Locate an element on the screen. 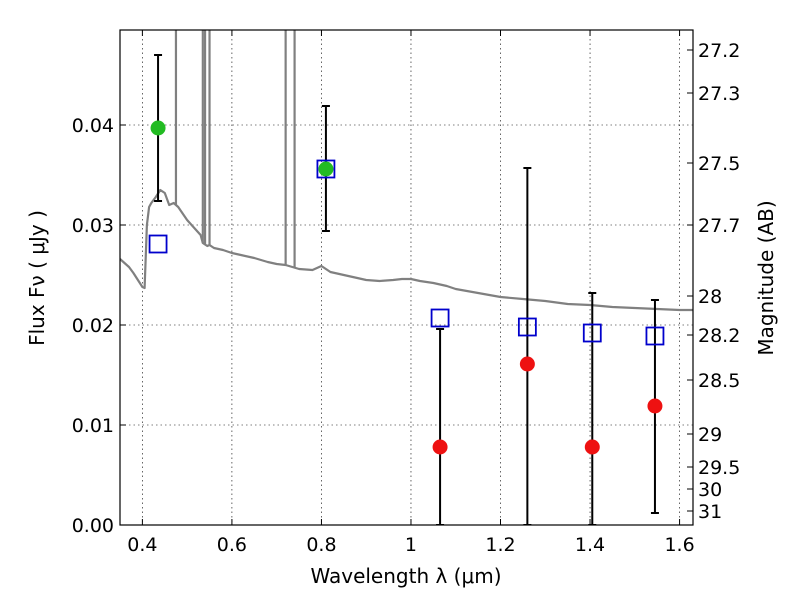 This screenshot has width=800, height=600. x-tick-label: 0.6 is located at coordinates (232, 545).